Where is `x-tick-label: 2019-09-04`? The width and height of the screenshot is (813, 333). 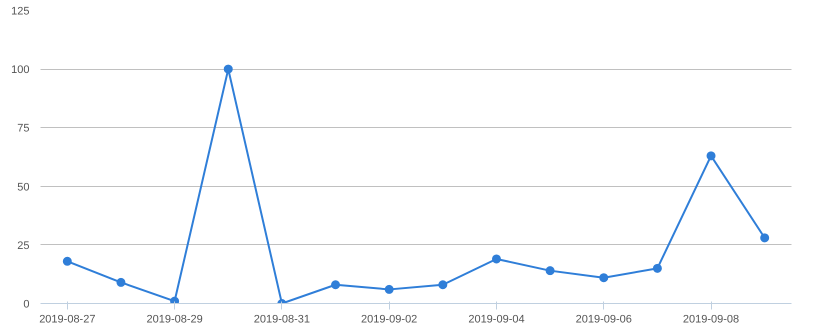 x-tick-label: 2019-09-04 is located at coordinates (496, 320).